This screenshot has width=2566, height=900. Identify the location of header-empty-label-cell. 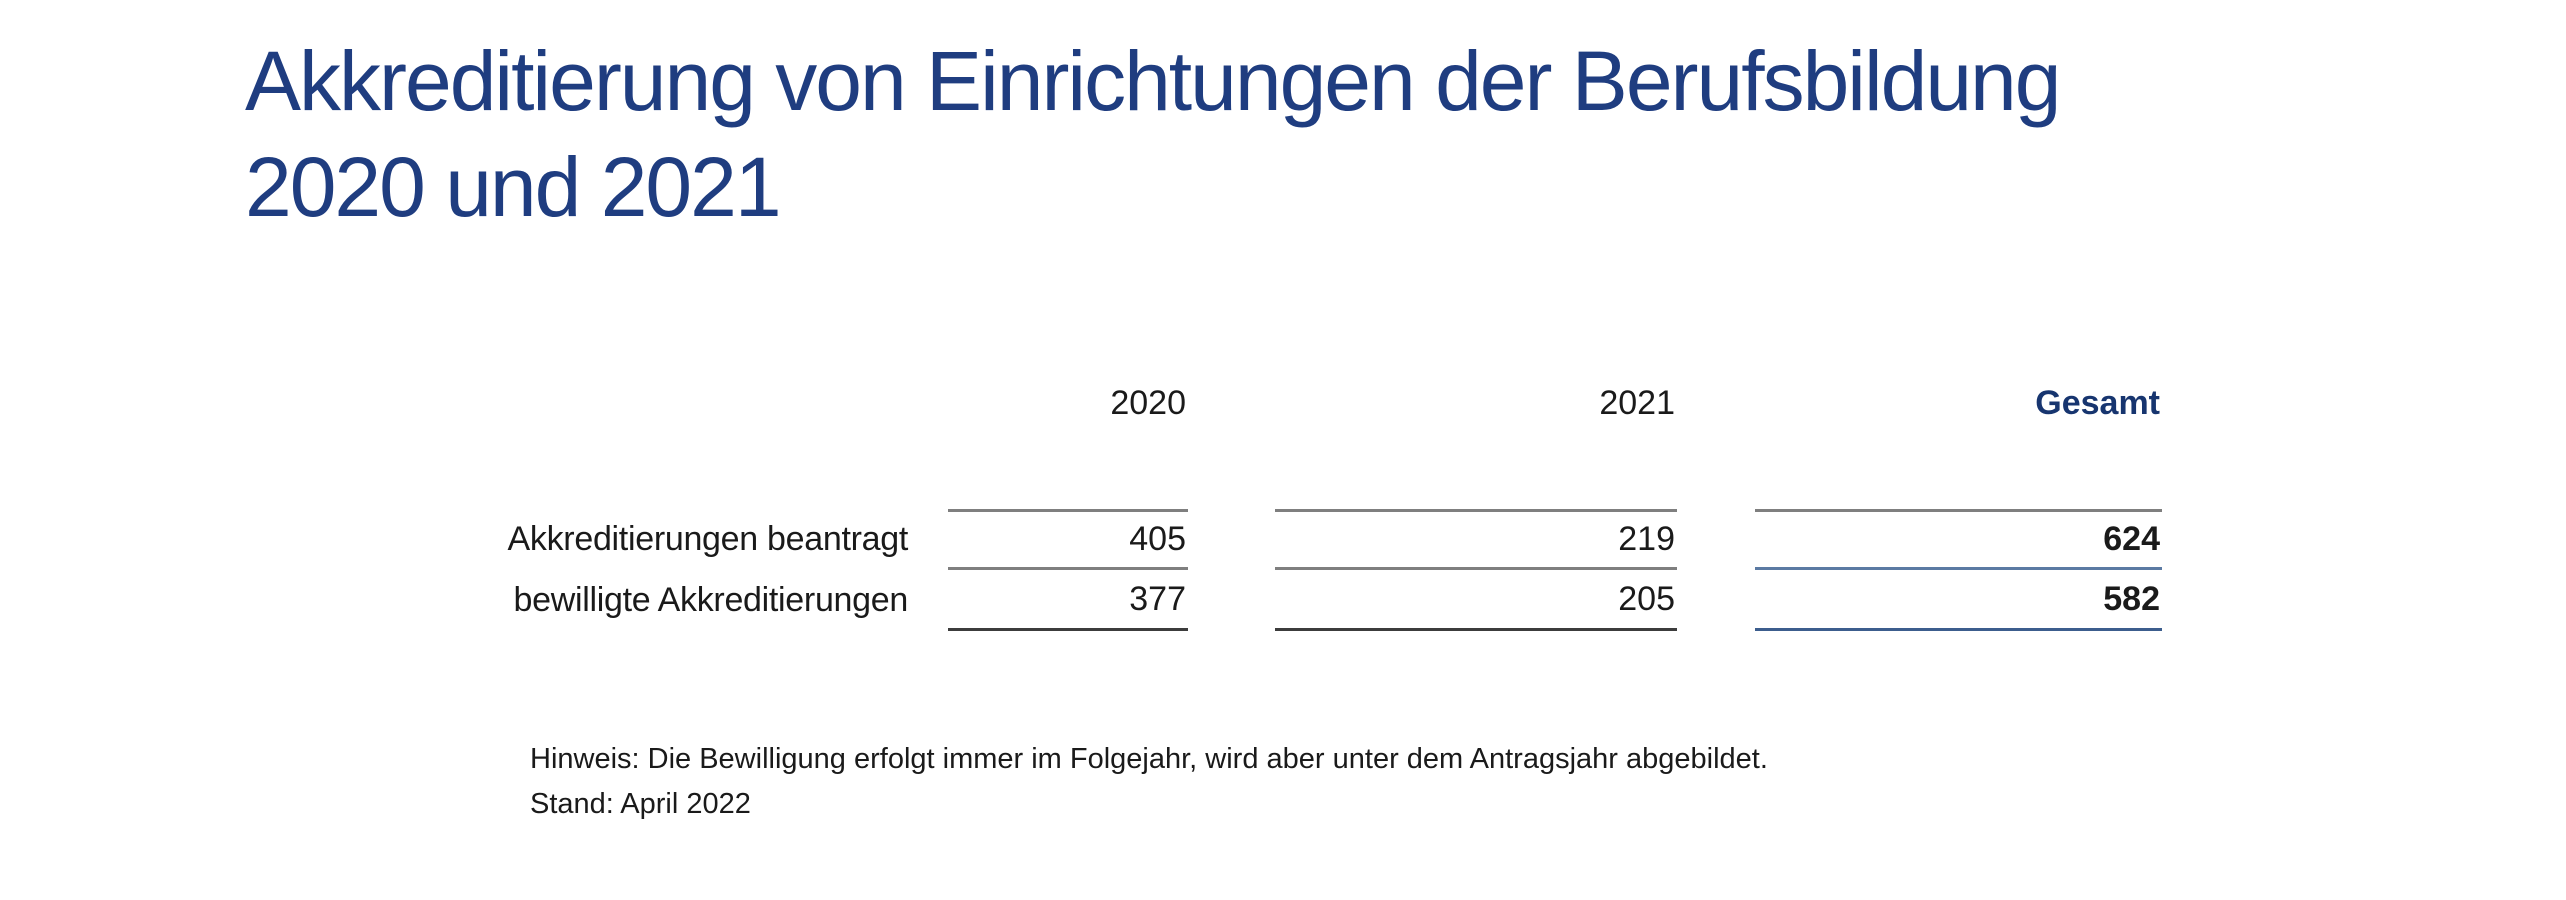
(718, 399).